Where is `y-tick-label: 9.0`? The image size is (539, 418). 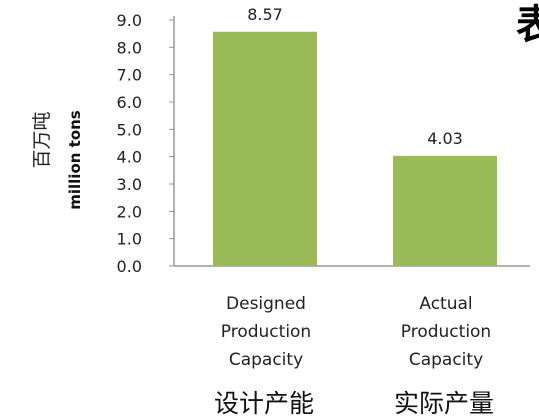 y-tick-label: 9.0 is located at coordinates (129, 20).